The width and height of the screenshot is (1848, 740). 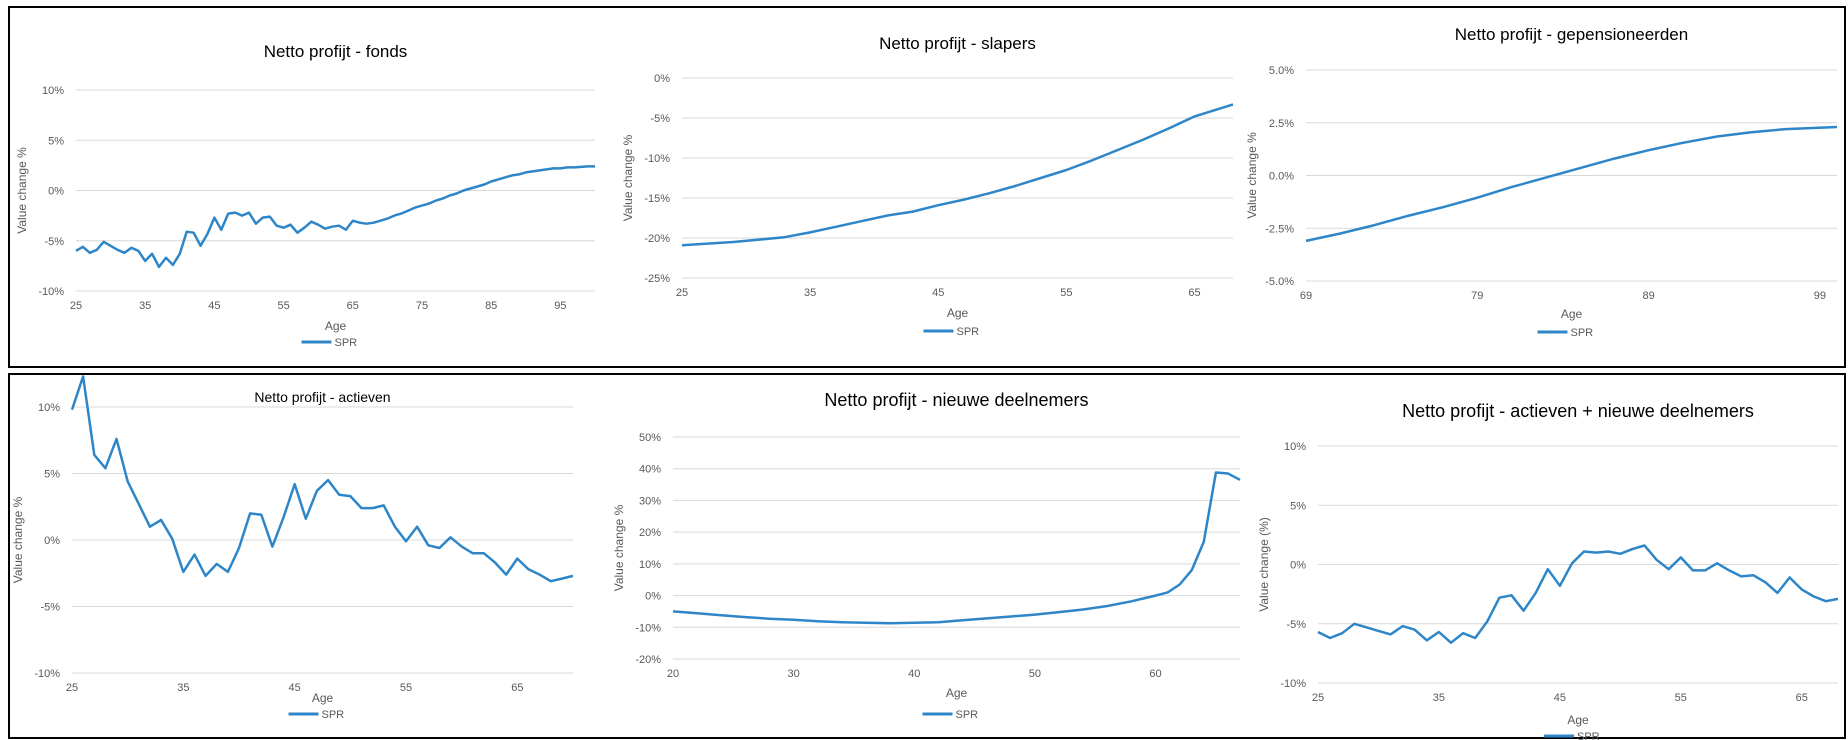 I want to click on x-tick-label: 40, so click(x=914, y=674).